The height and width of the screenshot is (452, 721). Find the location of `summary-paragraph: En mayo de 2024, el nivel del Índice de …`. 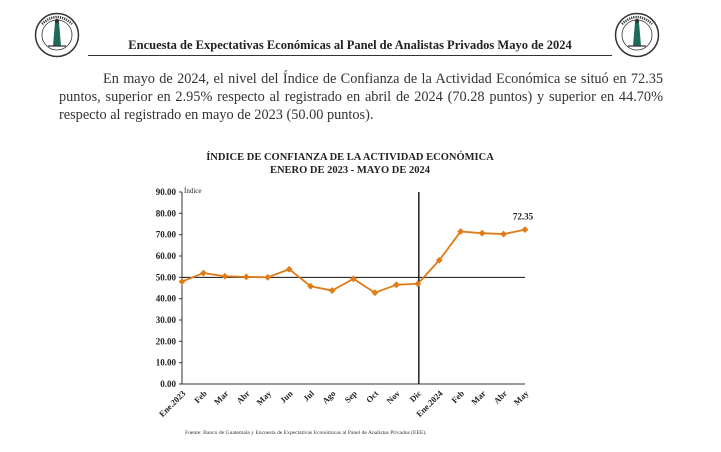

summary-paragraph: En mayo de 2024, el nivel del Índice de … is located at coordinates (361, 97).